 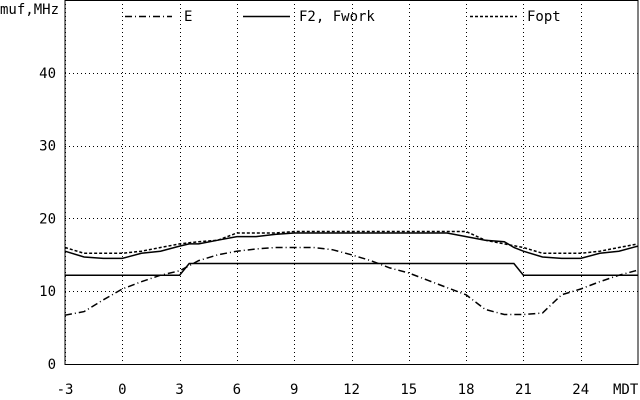 What do you see at coordinates (294, 390) in the screenshot?
I see `x-tick-label: 9` at bounding box center [294, 390].